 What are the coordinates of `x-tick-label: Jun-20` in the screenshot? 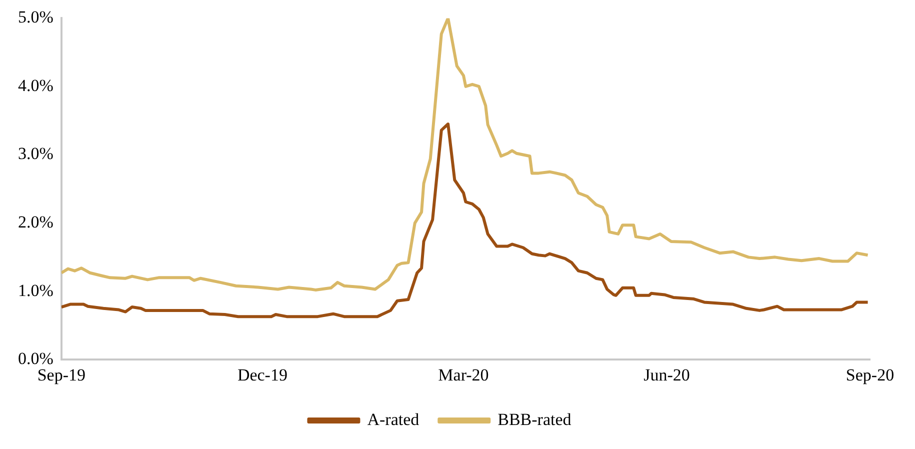 It's located at (667, 374).